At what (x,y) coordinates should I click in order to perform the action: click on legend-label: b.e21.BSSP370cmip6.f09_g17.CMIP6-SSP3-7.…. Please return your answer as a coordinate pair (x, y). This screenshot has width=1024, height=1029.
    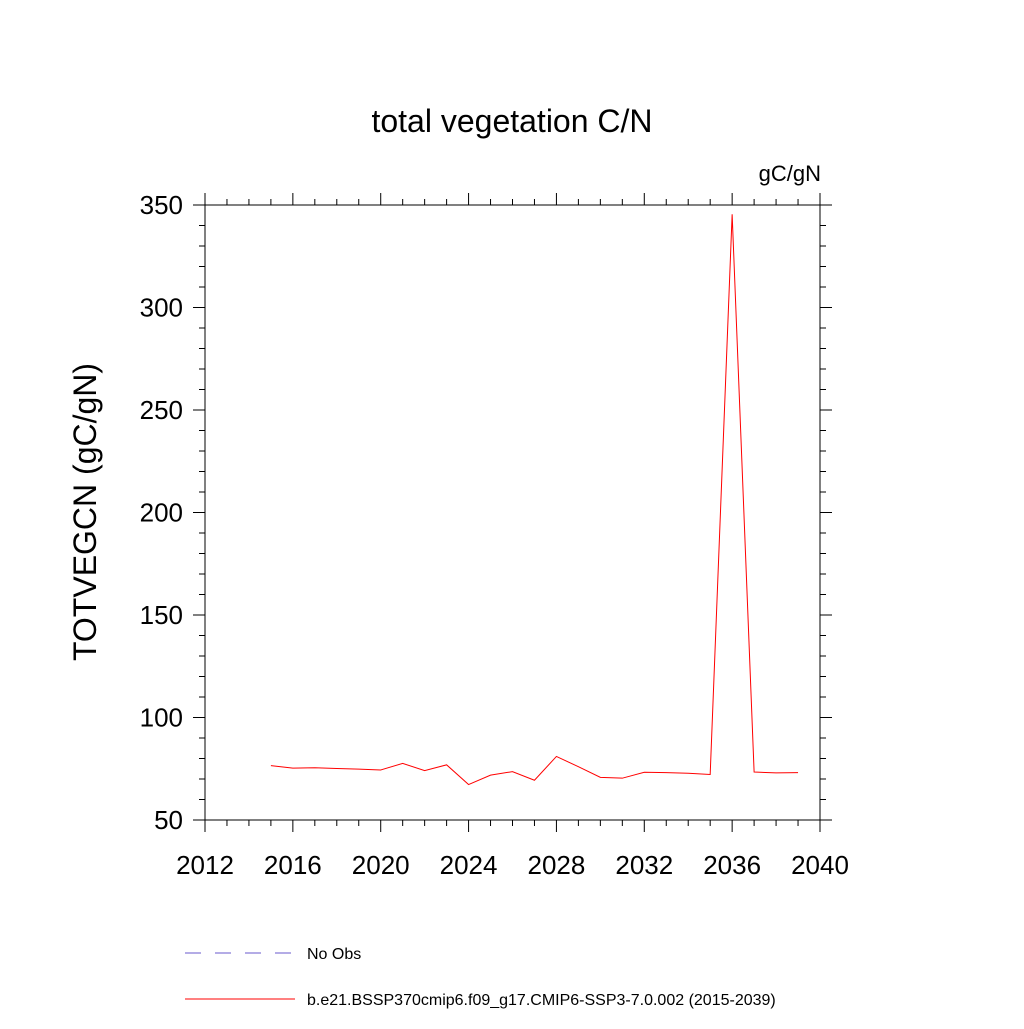
    Looking at the image, I should click on (541, 1000).